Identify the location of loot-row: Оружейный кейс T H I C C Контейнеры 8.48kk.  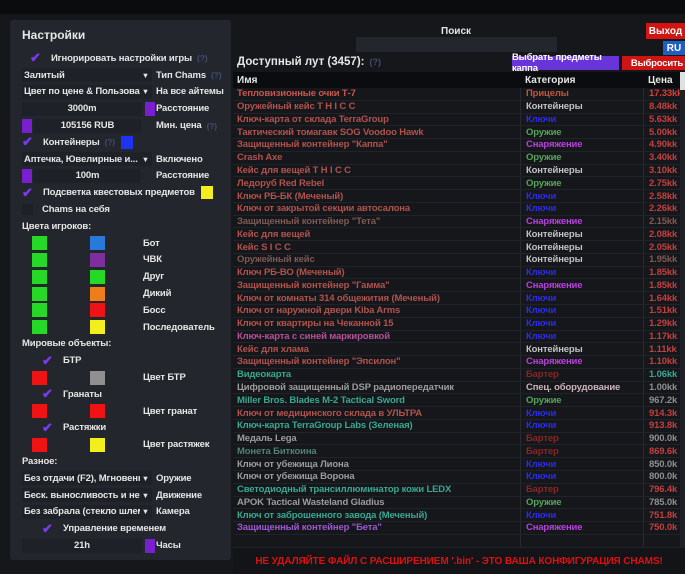
(456, 107).